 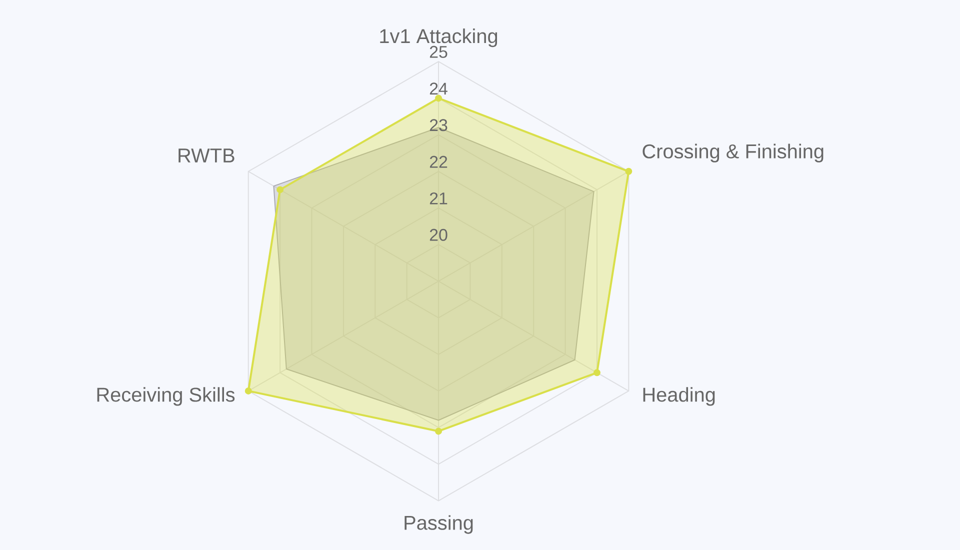 I want to click on spoke-label: RWTB, so click(x=206, y=155).